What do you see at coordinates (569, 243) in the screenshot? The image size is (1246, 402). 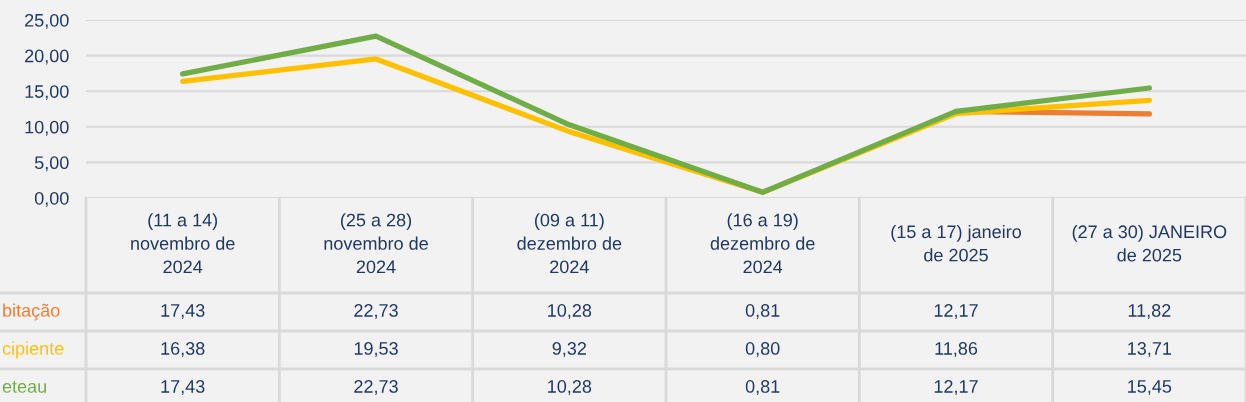 I see `x-tick-label: (09 a 11) dezembro de 2024` at bounding box center [569, 243].